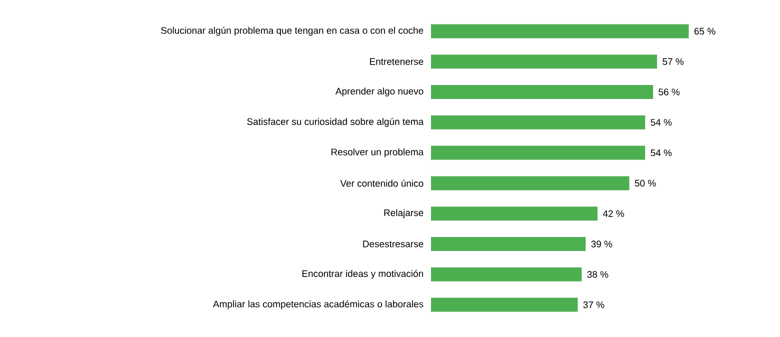  Describe the element at coordinates (705, 31) in the screenshot. I see `data-label: 65 %` at that location.